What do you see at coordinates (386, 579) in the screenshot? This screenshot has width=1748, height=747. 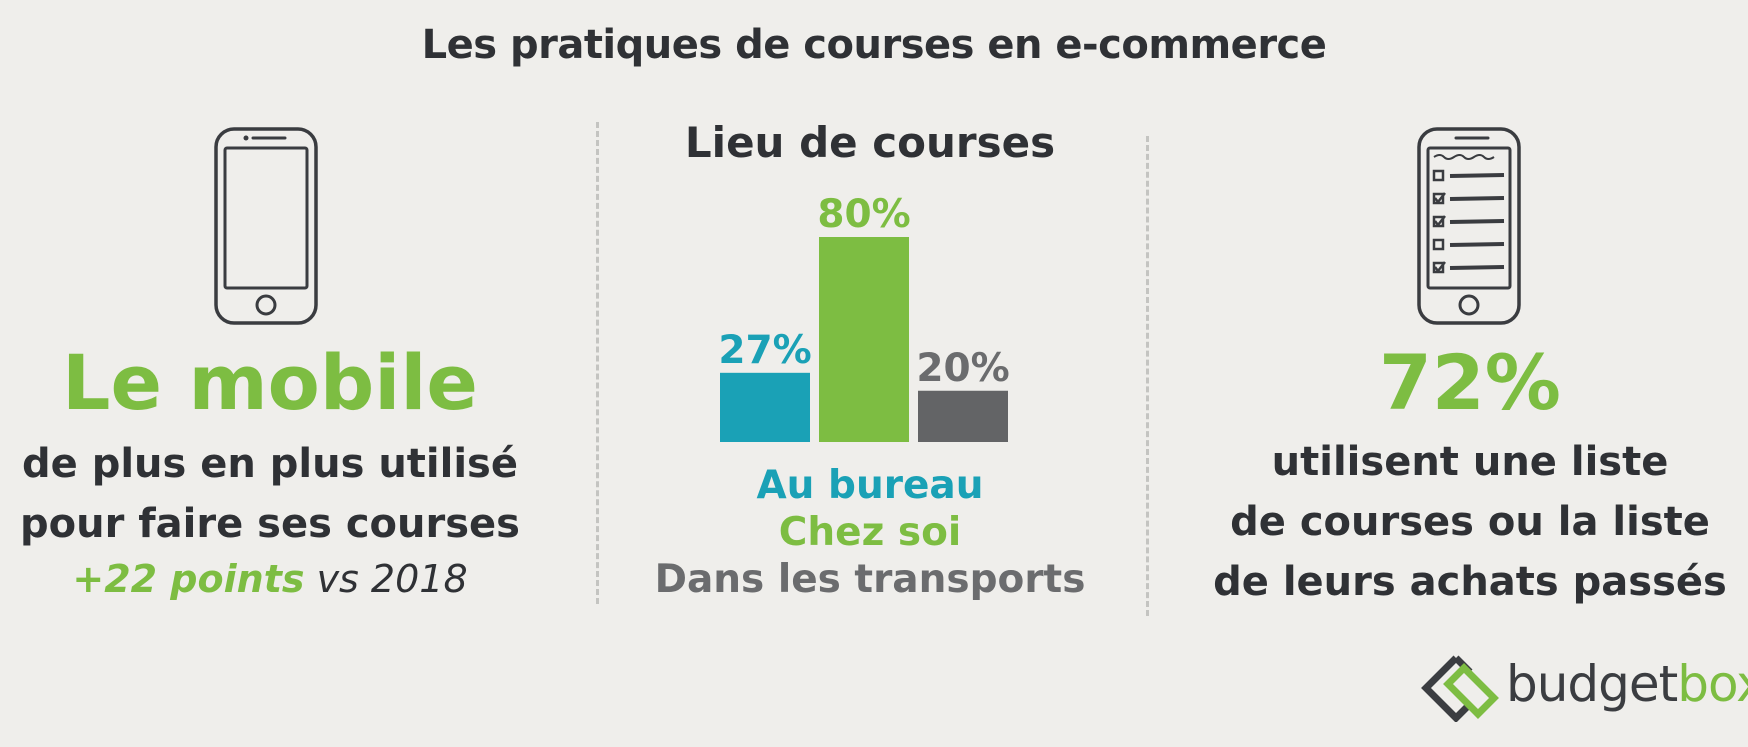 I see `delta-comparison: vs 2018` at bounding box center [386, 579].